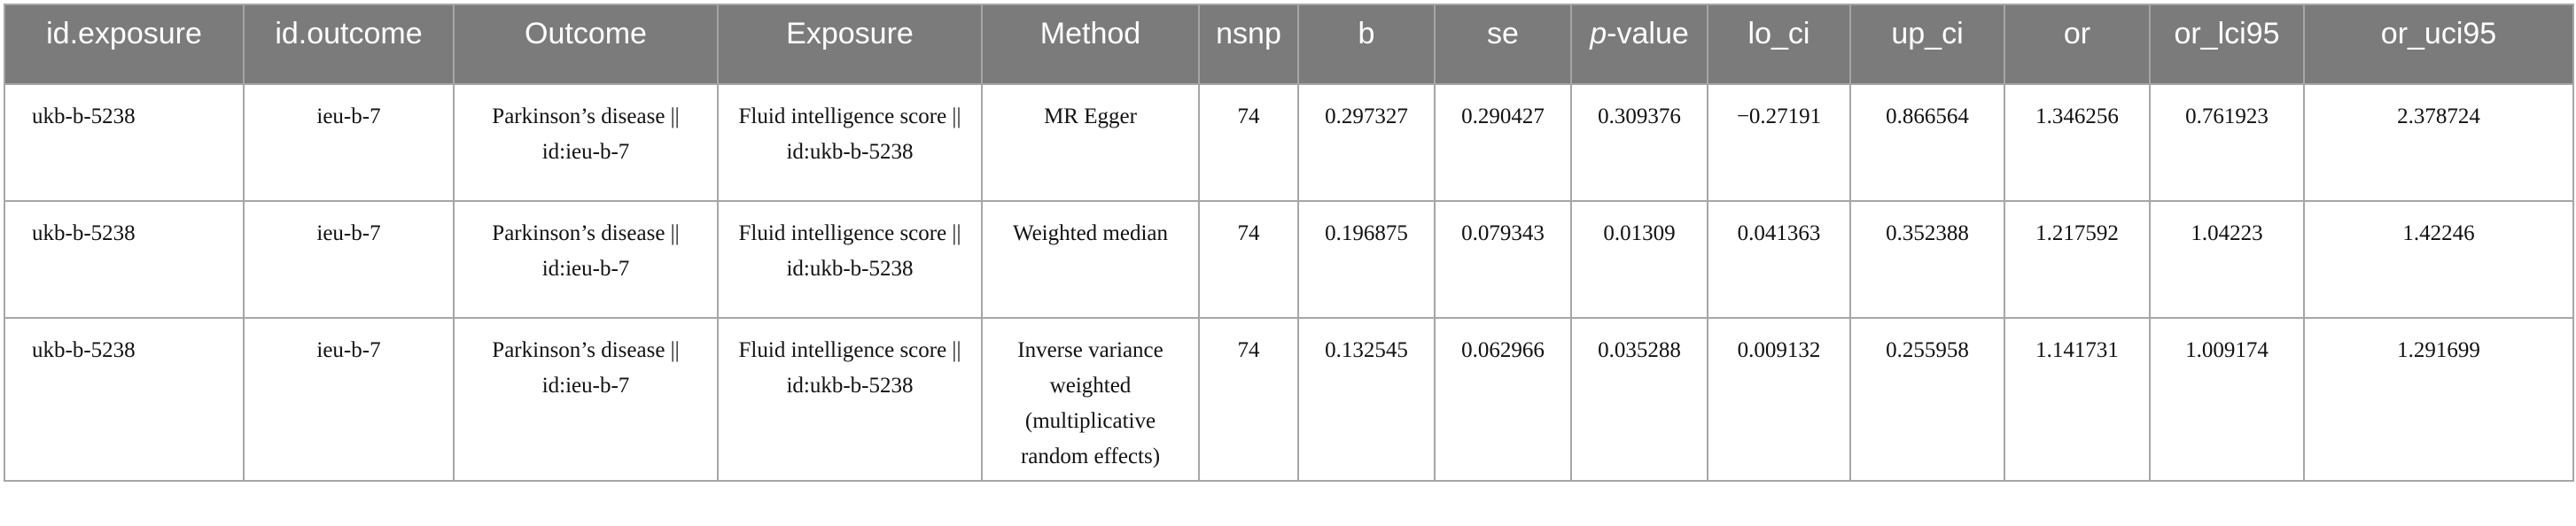 The image size is (2576, 526). What do you see at coordinates (1249, 44) in the screenshot?
I see `header-nsnp: nsnp` at bounding box center [1249, 44].